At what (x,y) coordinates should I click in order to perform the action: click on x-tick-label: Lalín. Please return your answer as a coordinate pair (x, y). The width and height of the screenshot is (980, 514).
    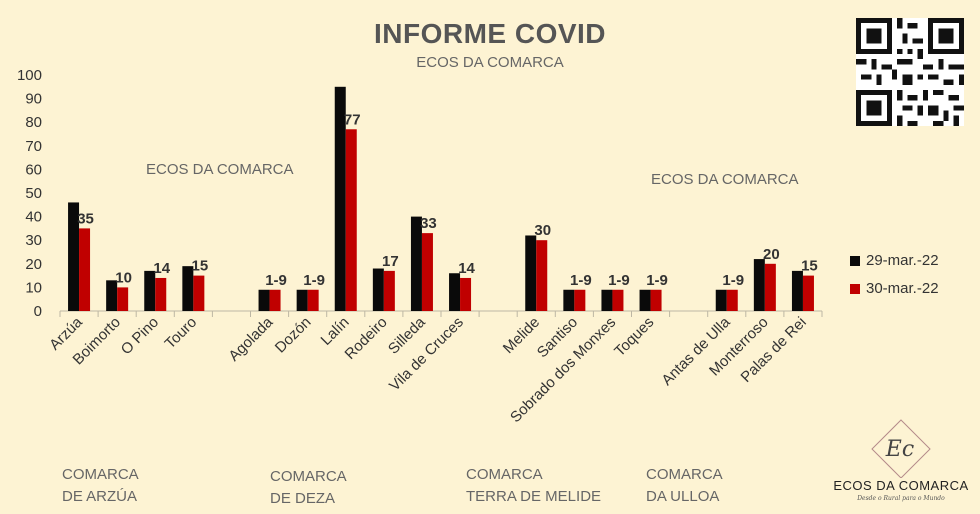
    Looking at the image, I should click on (335, 331).